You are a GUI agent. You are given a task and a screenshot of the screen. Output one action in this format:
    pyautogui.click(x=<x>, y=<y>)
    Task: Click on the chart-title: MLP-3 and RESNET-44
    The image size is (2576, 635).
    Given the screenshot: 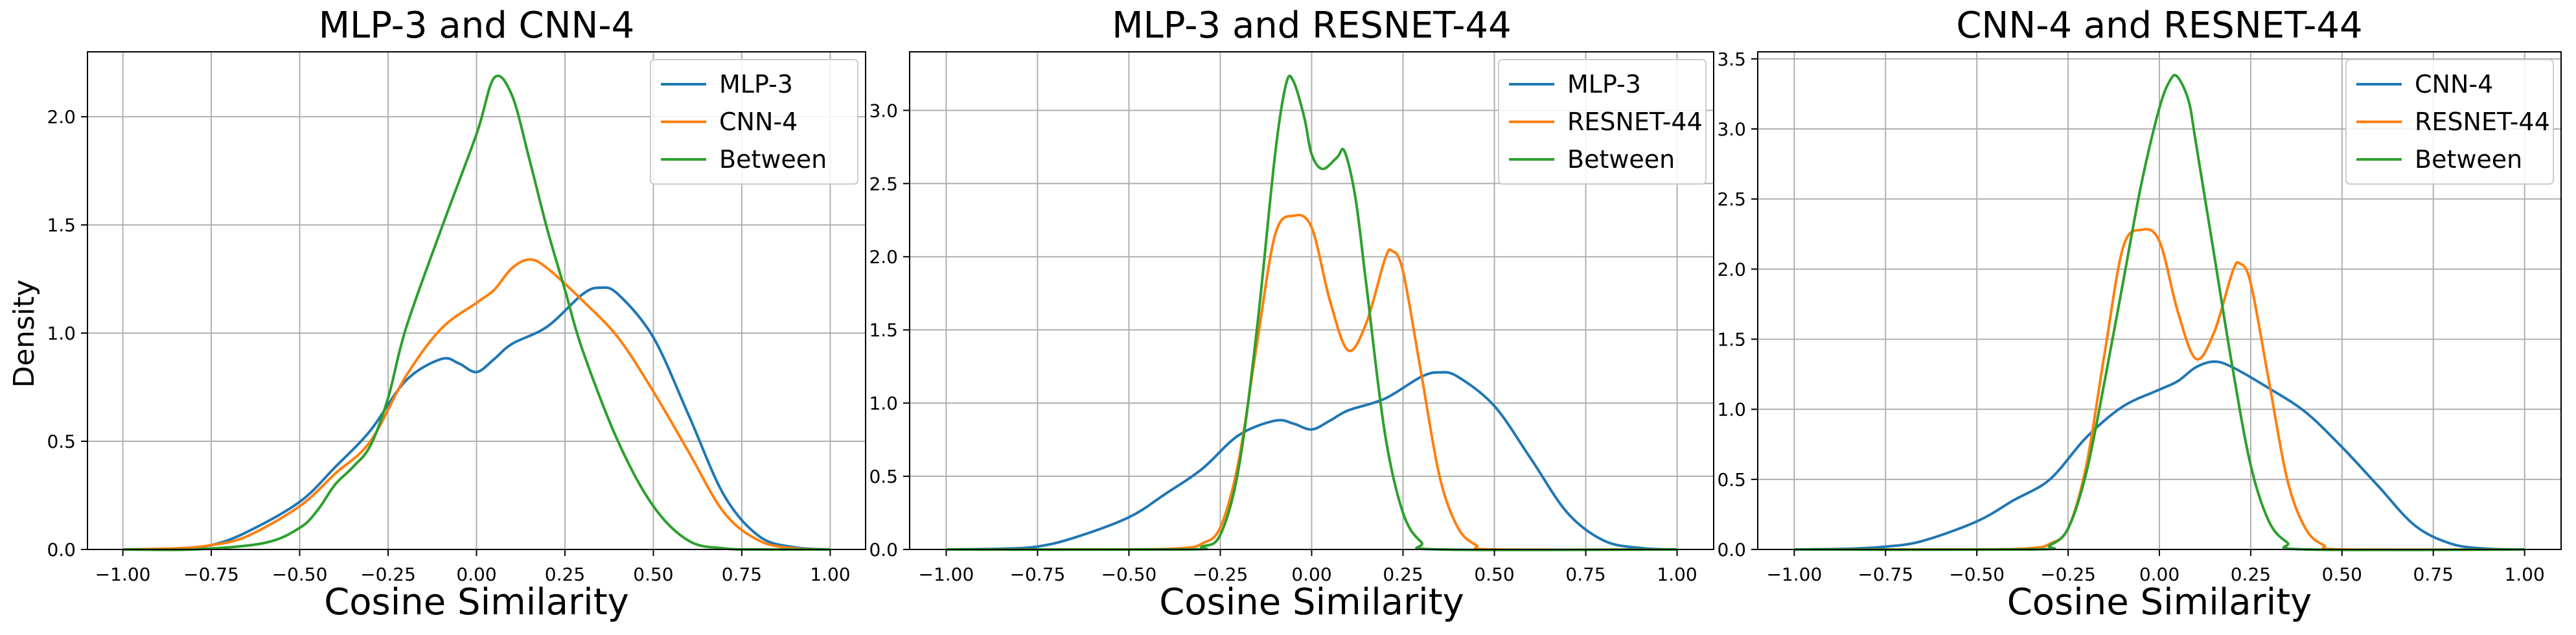 What is the action you would take?
    pyautogui.click(x=1312, y=26)
    